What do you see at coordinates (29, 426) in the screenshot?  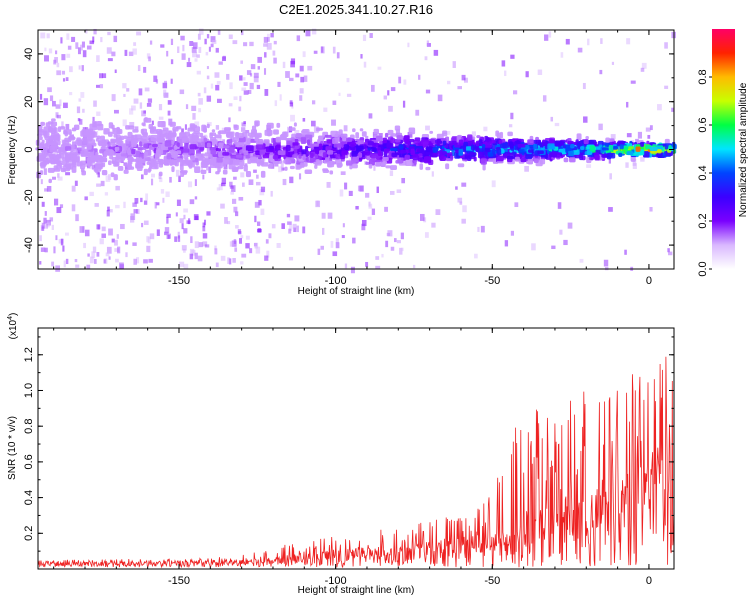 I see `snr-ytick-label: 0.8` at bounding box center [29, 426].